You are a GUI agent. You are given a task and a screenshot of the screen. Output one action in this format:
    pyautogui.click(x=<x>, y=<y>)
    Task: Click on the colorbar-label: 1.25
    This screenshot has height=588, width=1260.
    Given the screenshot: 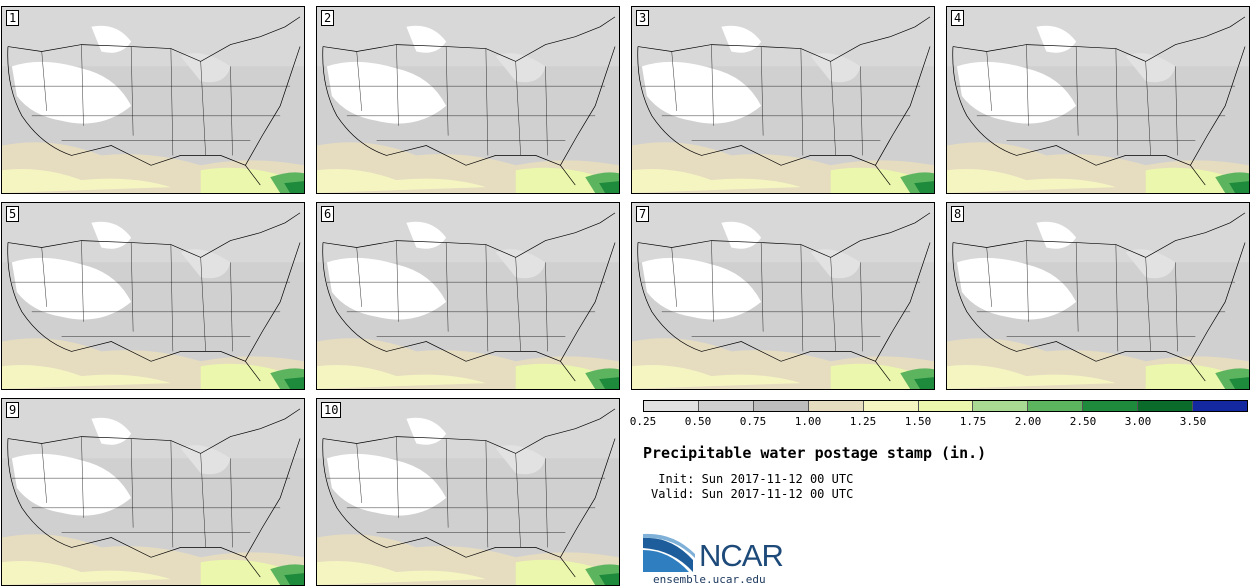 What is the action you would take?
    pyautogui.click(x=863, y=421)
    